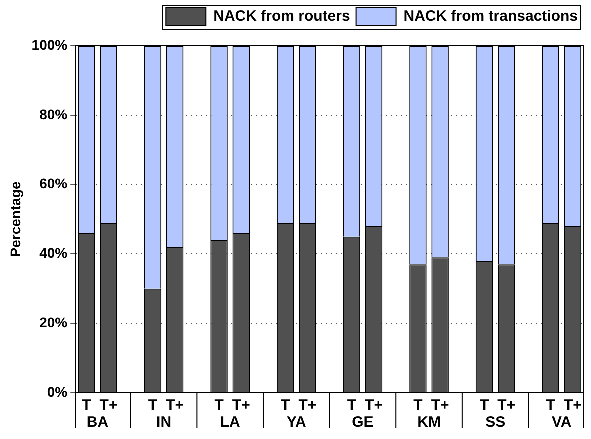  Describe the element at coordinates (97, 423) in the screenshot. I see `text: BA` at that location.